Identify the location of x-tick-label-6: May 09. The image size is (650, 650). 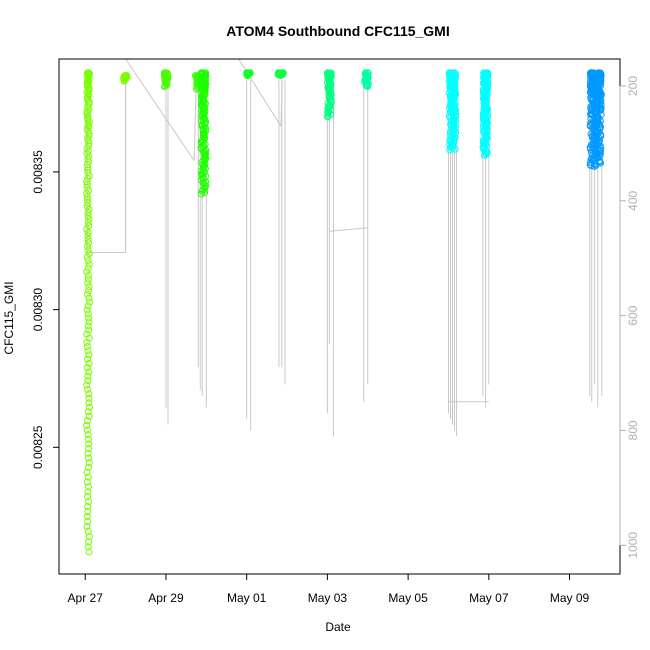
(570, 598).